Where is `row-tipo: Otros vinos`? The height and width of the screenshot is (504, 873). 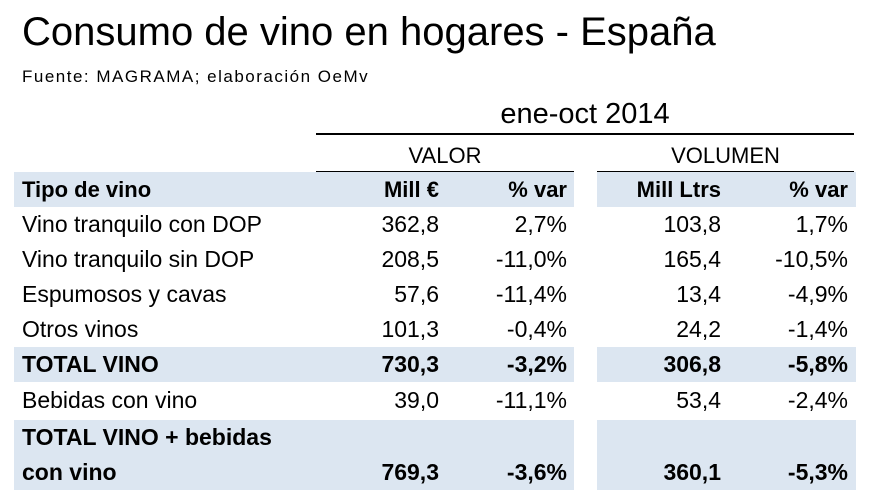
row-tipo: Otros vinos is located at coordinates (80, 329).